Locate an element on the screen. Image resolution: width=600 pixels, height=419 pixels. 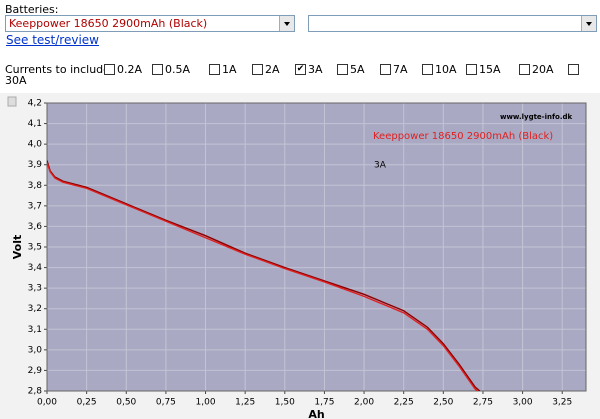
y-tick-label: 3,9 is located at coordinates (35, 165).